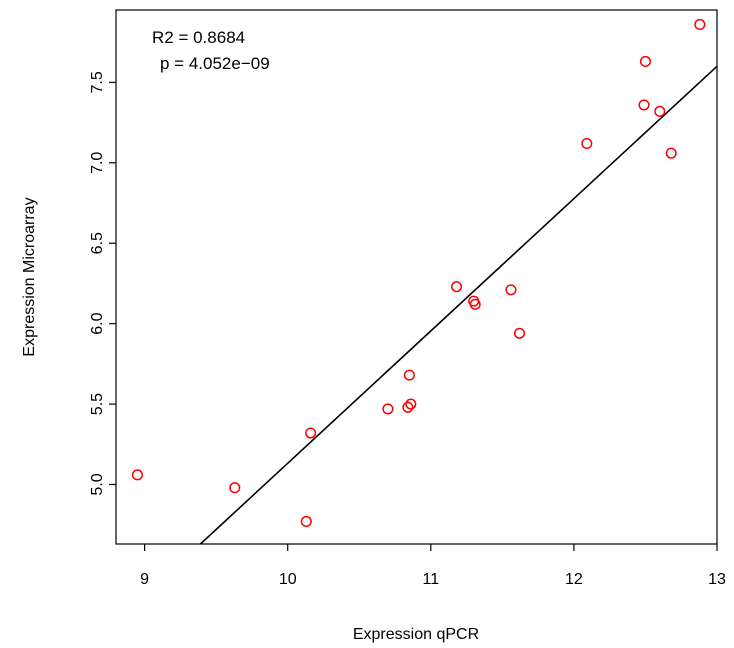 The width and height of the screenshot is (734, 648). What do you see at coordinates (416, 634) in the screenshot?
I see `x-axis-label: Expression qPCR` at bounding box center [416, 634].